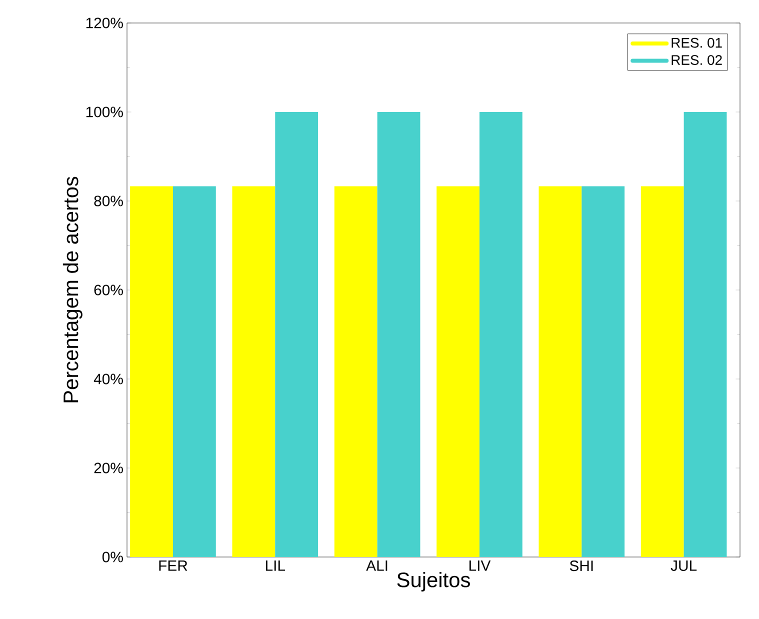  I want to click on legend-label: RES. 02, so click(697, 60).